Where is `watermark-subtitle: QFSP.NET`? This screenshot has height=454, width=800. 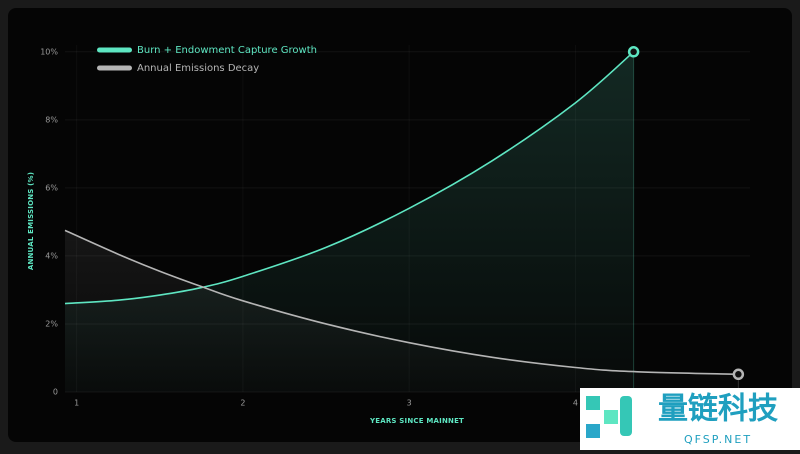 watermark-subtitle: QFSP.NET is located at coordinates (718, 439).